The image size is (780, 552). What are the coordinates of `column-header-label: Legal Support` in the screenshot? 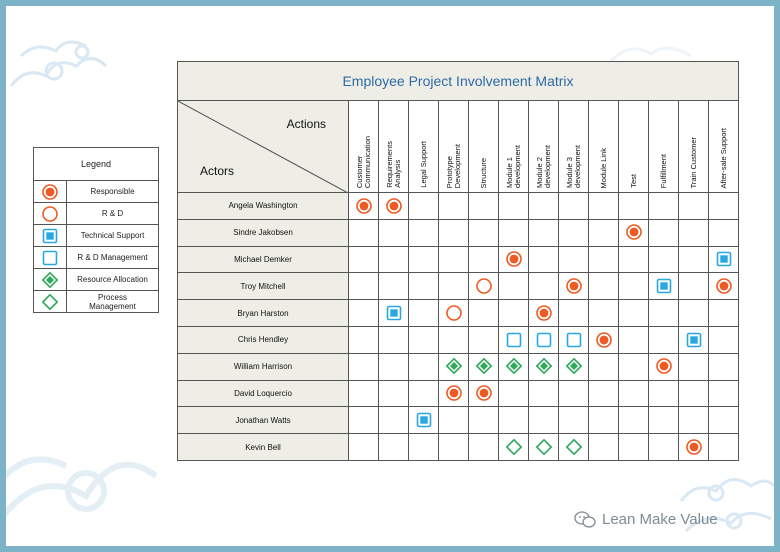 It's located at (423, 164).